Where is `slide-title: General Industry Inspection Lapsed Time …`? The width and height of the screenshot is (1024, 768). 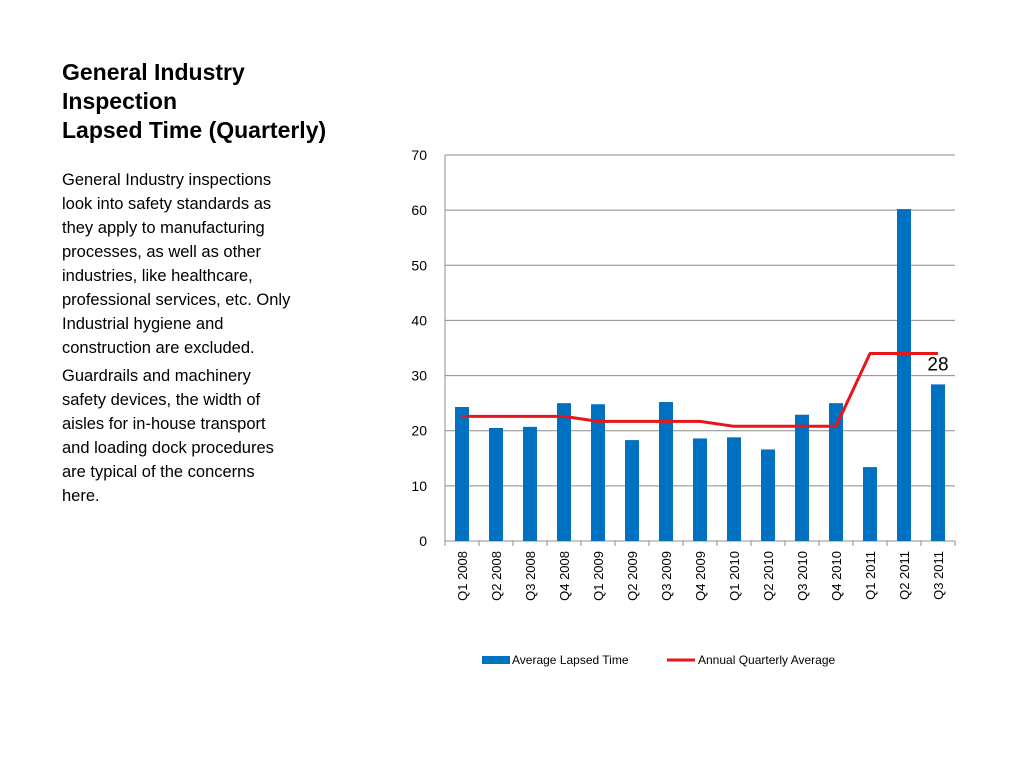 slide-title: General Industry Inspection Lapsed Time … is located at coordinates (222, 101).